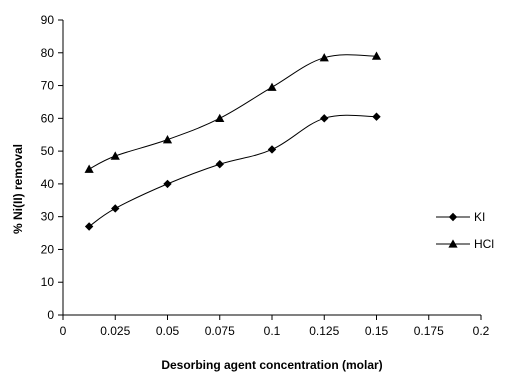 This screenshot has width=512, height=376. Describe the element at coordinates (453, 243) in the screenshot. I see `legend-marker-hcl` at that location.